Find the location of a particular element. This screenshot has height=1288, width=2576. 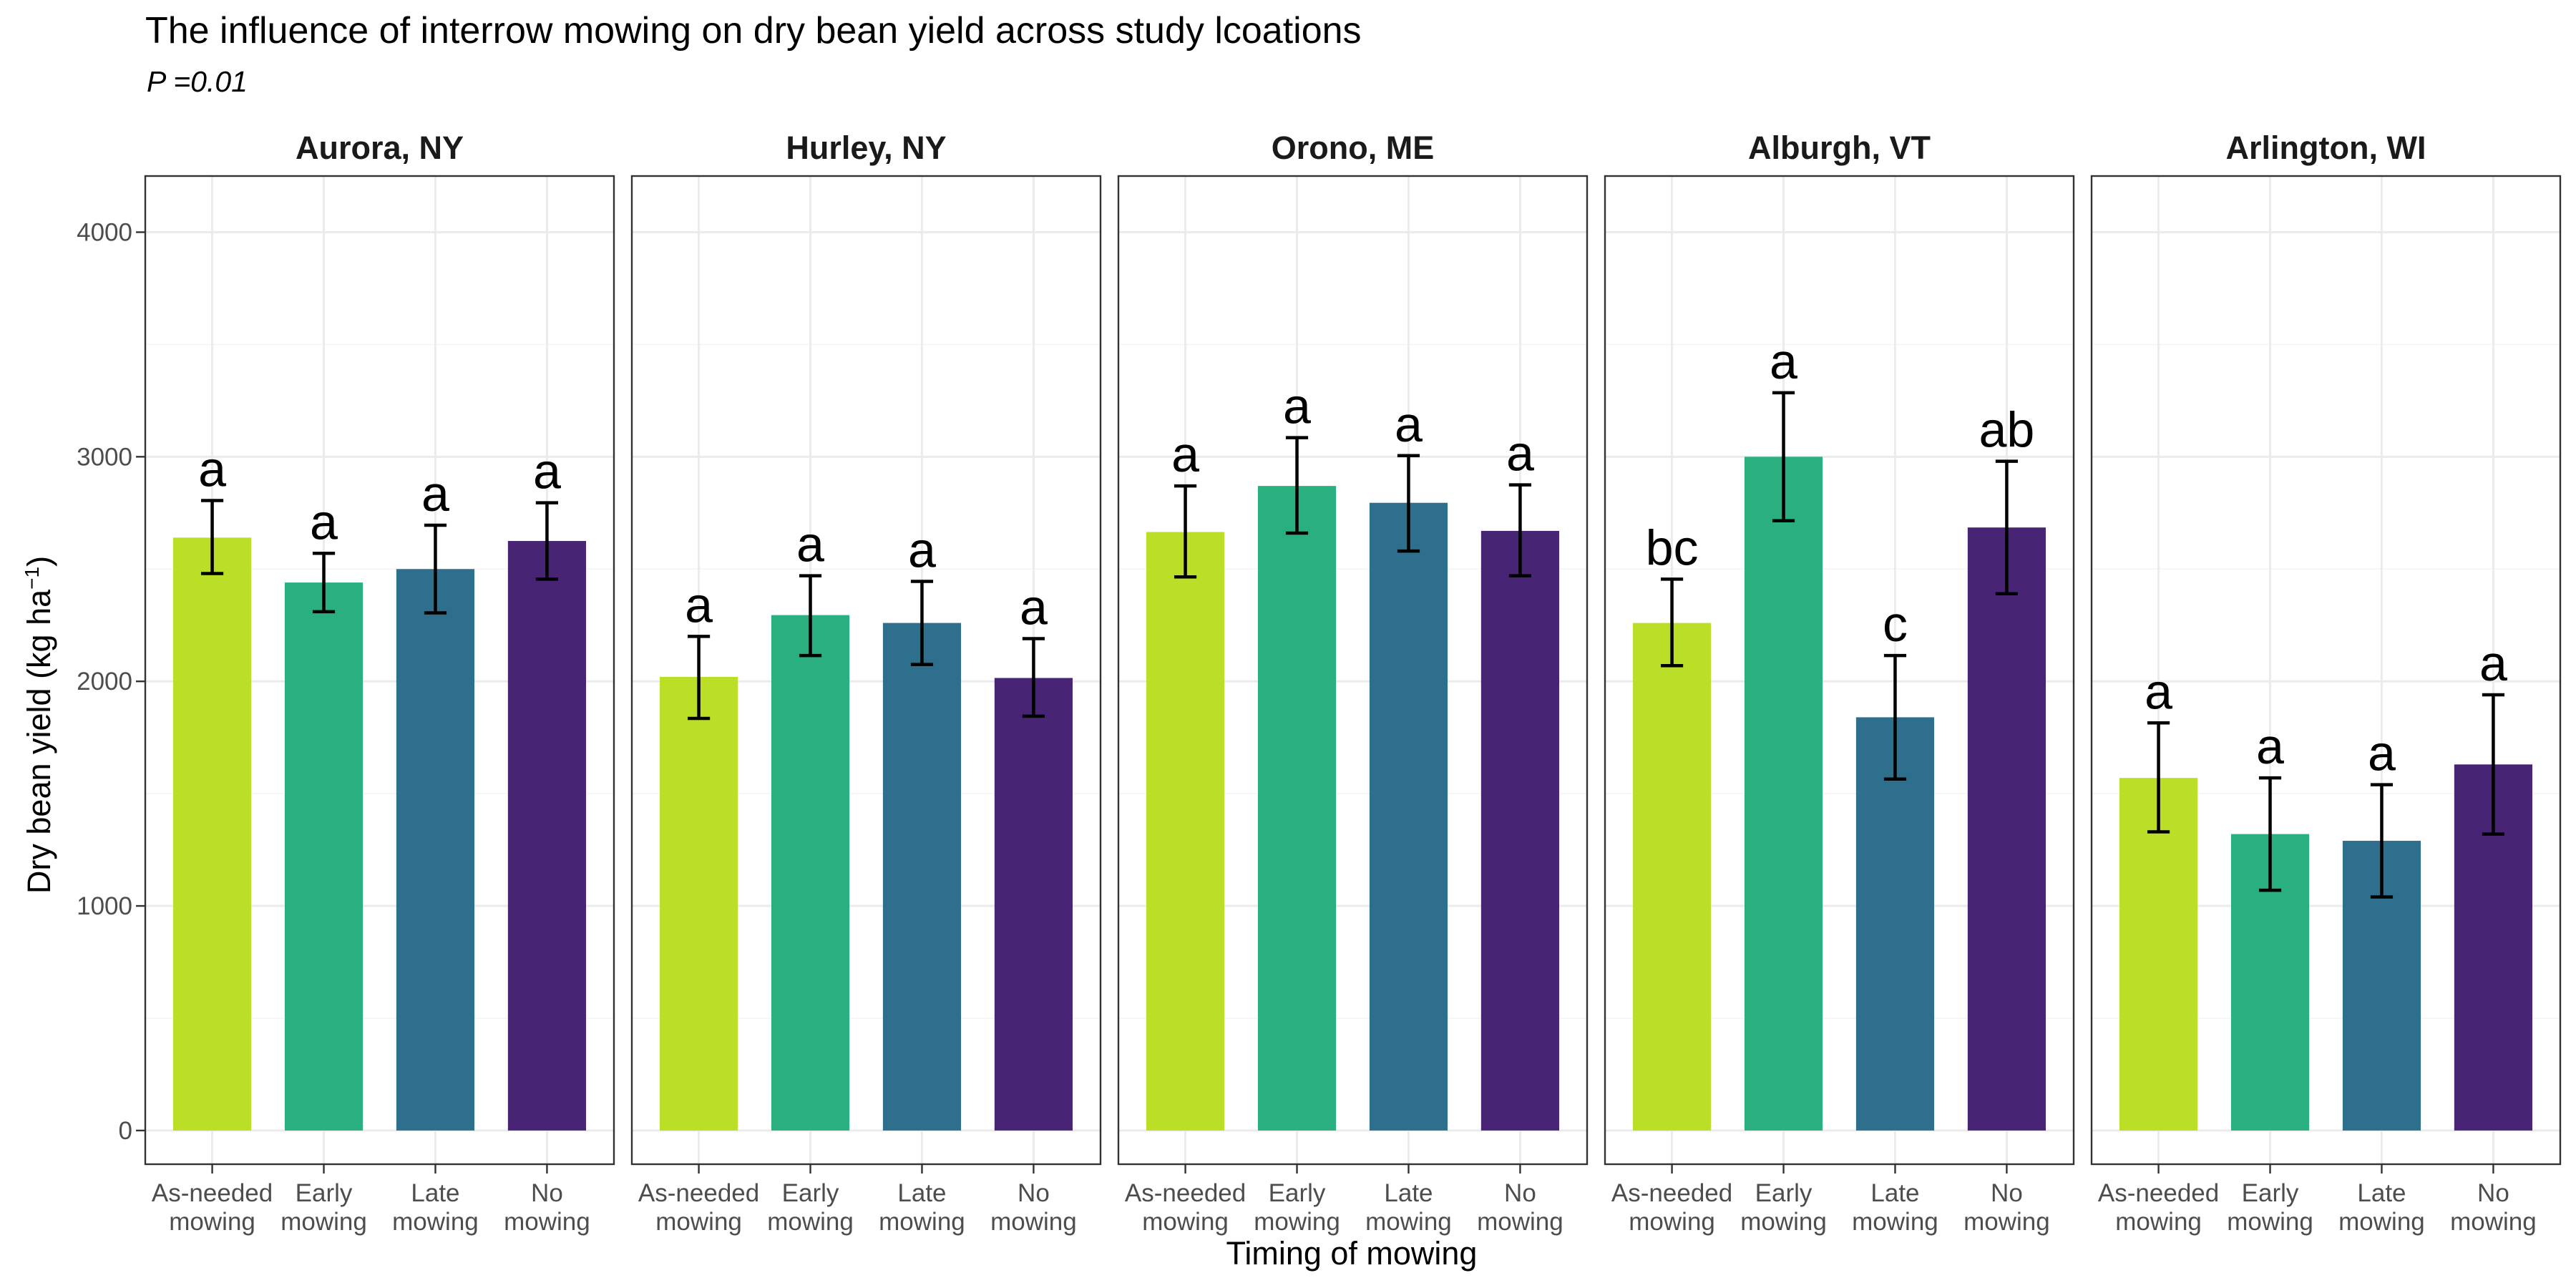

y-tick-label: 1000 is located at coordinates (104, 906).